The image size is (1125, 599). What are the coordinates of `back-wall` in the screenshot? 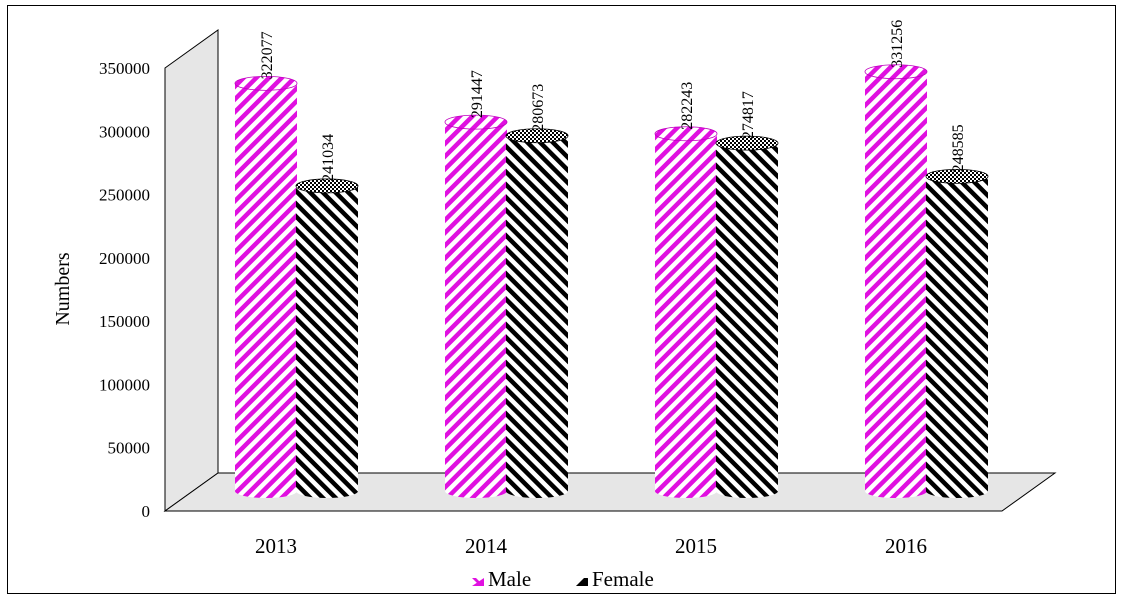 It's located at (191, 270).